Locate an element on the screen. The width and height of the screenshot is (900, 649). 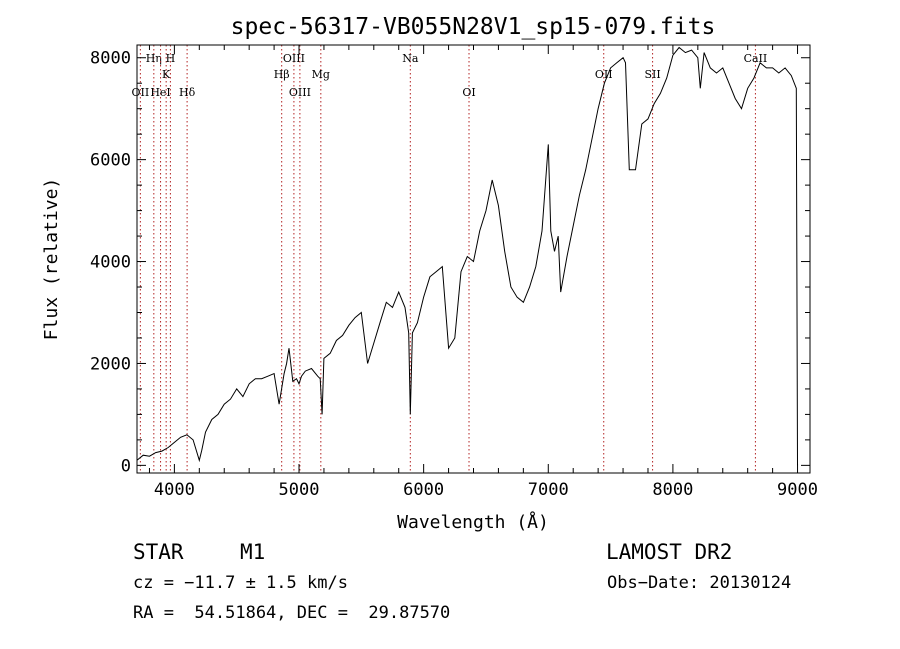
x-tick-label: 8000 is located at coordinates (672, 490).